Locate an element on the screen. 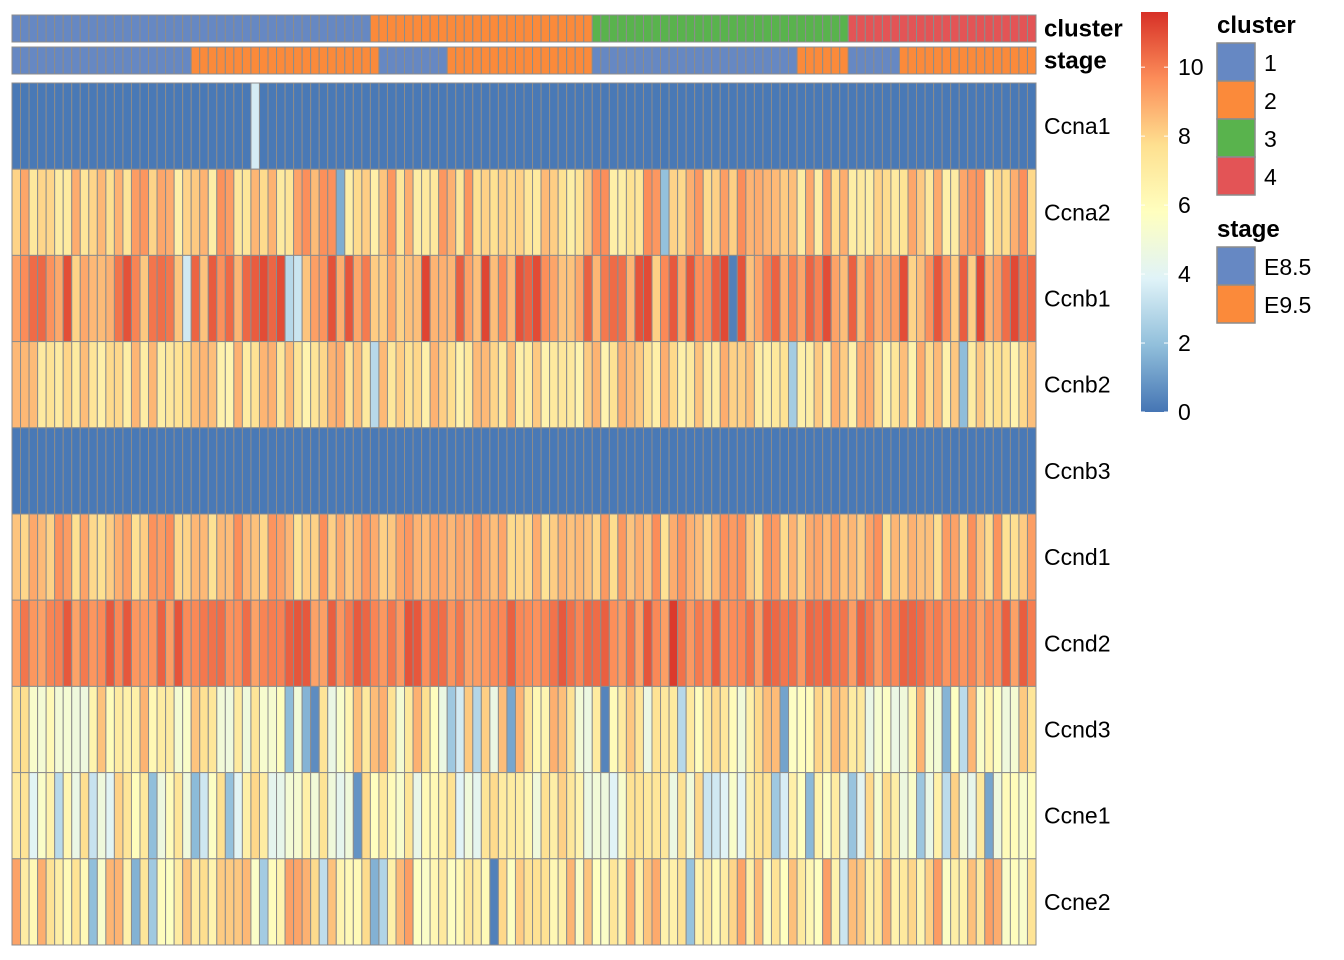 The height and width of the screenshot is (960, 1344). stage-track-label: stage is located at coordinates (1075, 61).